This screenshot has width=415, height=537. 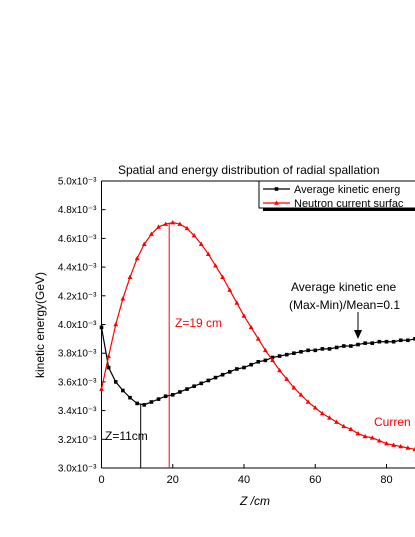 What do you see at coordinates (77, 268) in the screenshot?
I see `y-tick-label: 4.4x10⁻³` at bounding box center [77, 268].